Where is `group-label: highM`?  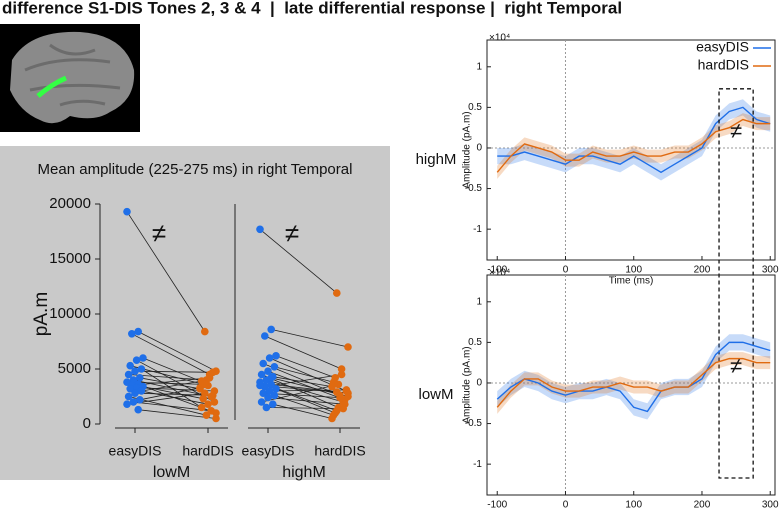 group-label: highM is located at coordinates (304, 472).